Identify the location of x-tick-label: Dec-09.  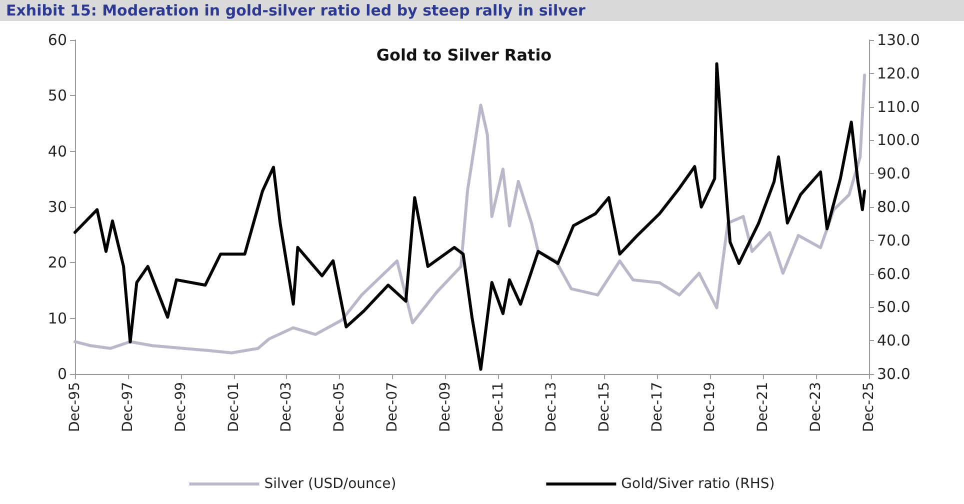
(446, 407).